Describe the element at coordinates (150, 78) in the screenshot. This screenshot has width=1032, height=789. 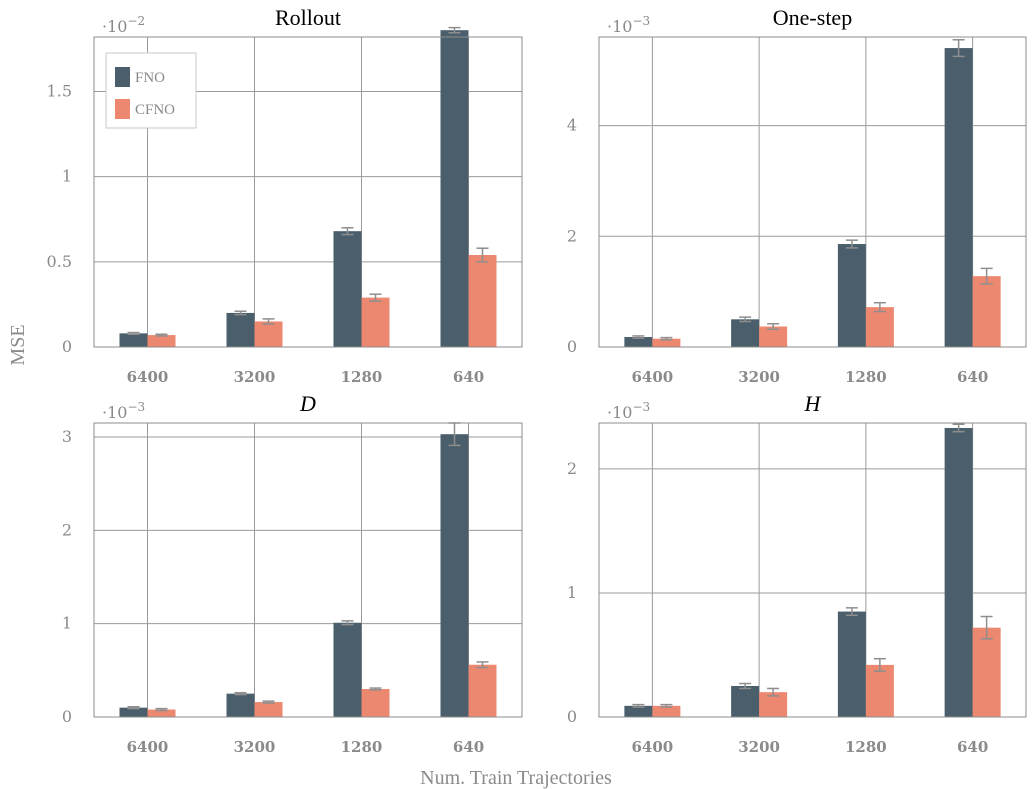
I see `legend-label-fno: FNO` at that location.